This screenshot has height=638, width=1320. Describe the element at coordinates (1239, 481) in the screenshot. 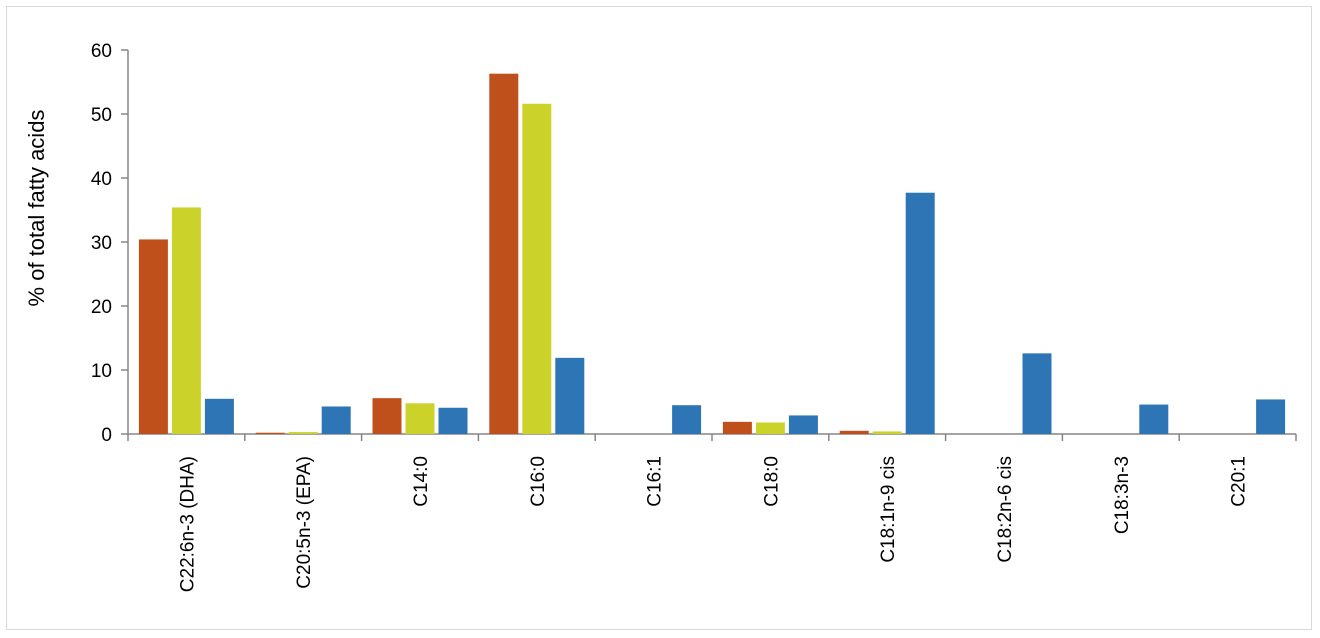

I see `x-category-label: C20:1` at that location.